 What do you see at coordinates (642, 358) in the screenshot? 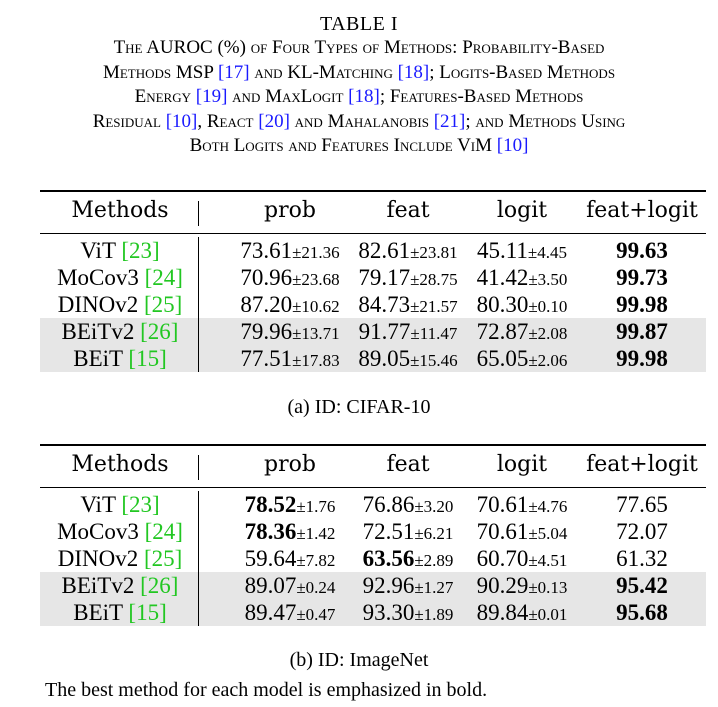
I see `value-cell: 99.98` at bounding box center [642, 358].